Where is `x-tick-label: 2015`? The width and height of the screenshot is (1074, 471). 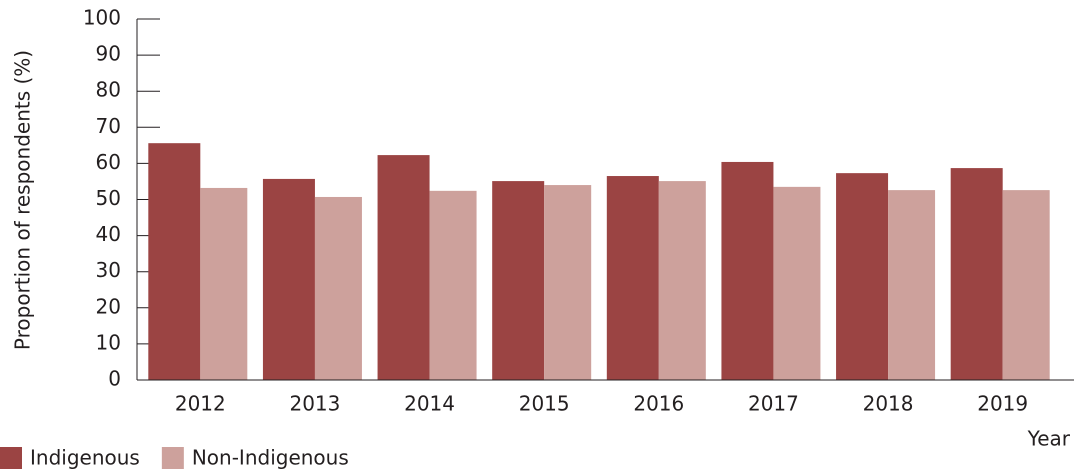 x-tick-label: 2015 is located at coordinates (544, 404).